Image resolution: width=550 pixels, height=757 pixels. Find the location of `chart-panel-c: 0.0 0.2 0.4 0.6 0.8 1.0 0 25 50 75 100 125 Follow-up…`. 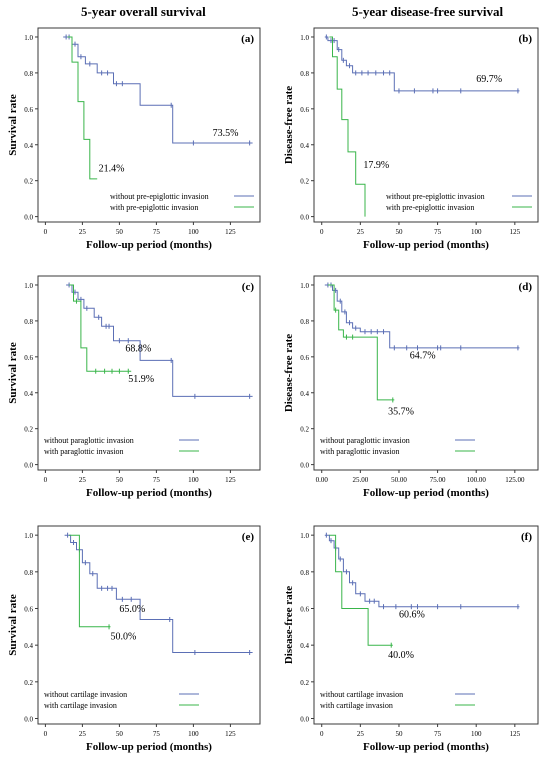

chart-panel-c: 0.0 0.2 0.4 0.6 0.8 1.0 0 25 50 75 100 125 Follow-up… is located at coordinates (134, 387).